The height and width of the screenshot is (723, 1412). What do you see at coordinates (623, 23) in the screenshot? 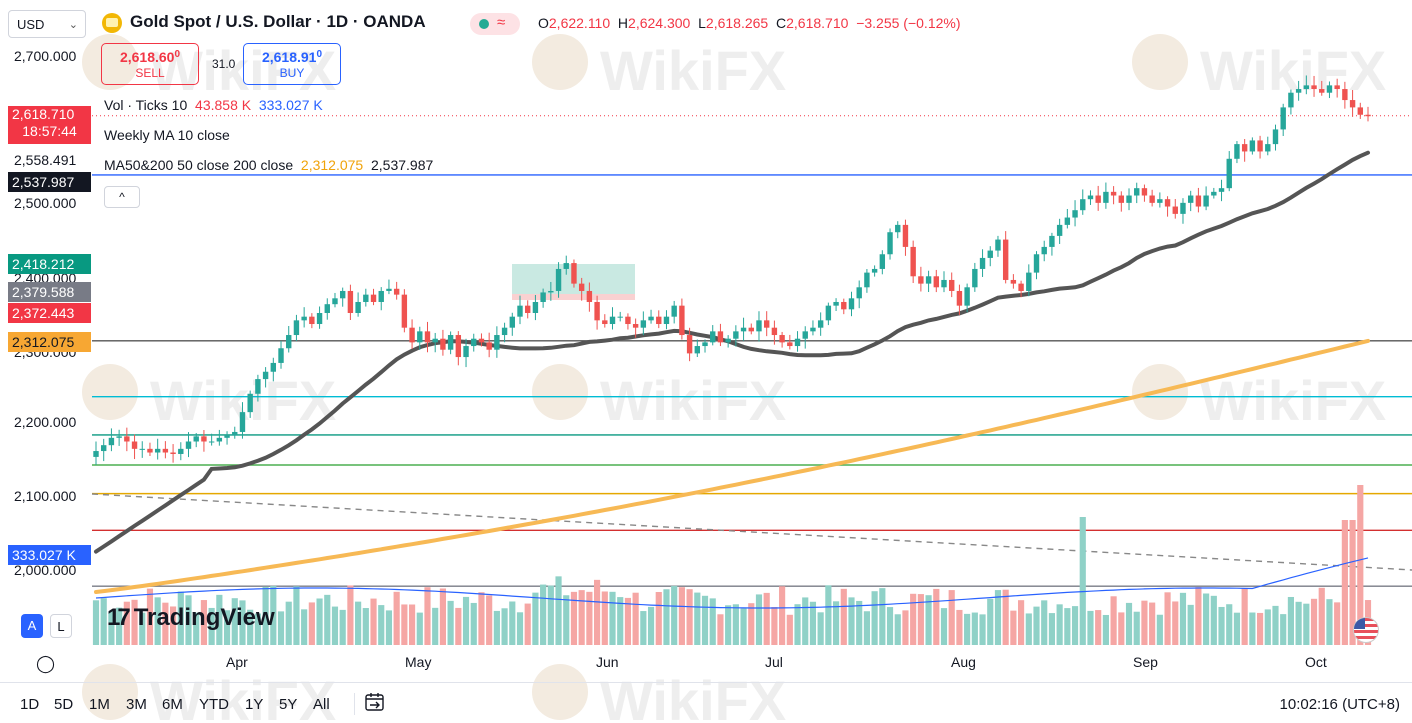
I see `high-label: H` at bounding box center [623, 23].